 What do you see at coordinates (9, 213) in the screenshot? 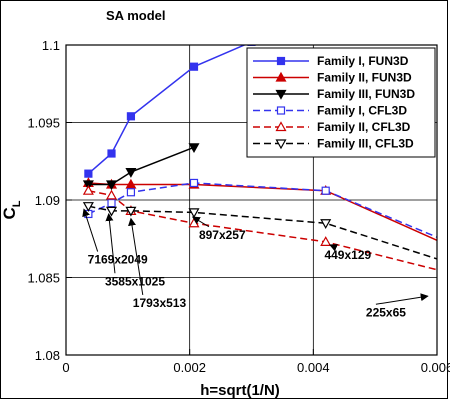
I see `y-axis-label-main: C` at bounding box center [9, 213].